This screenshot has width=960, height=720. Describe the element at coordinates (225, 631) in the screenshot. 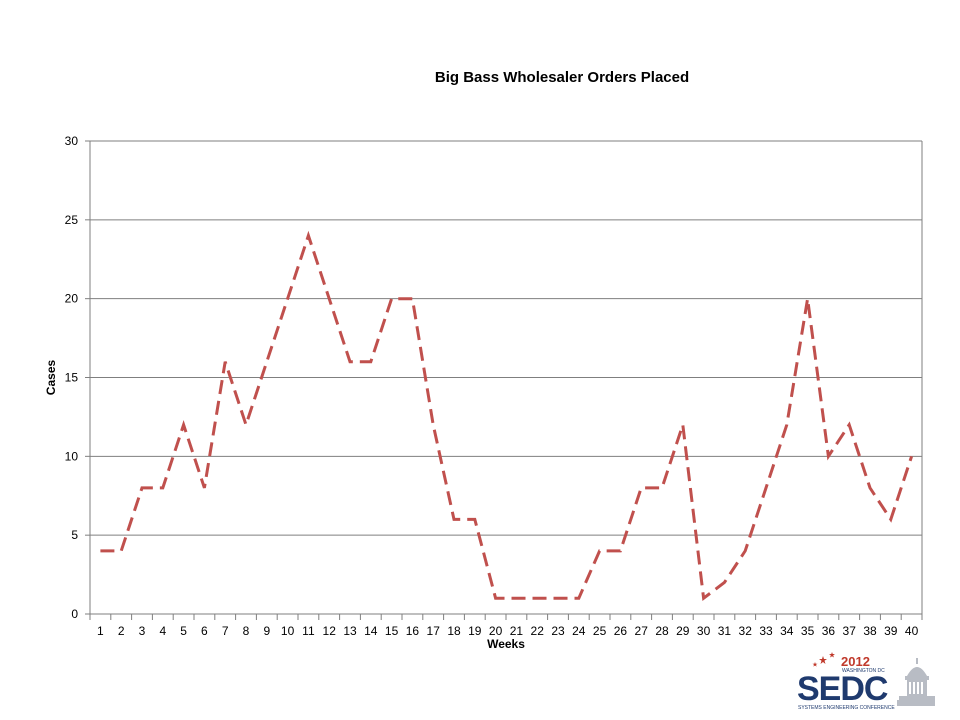

I see `x-tick-label: 7` at that location.